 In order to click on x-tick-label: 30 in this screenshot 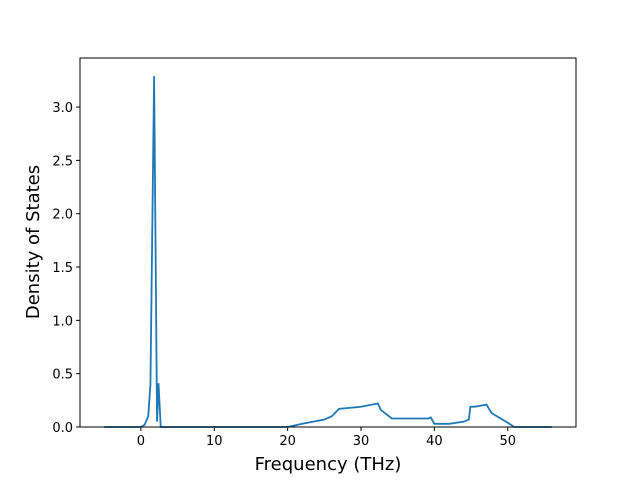, I will do `click(361, 441)`.